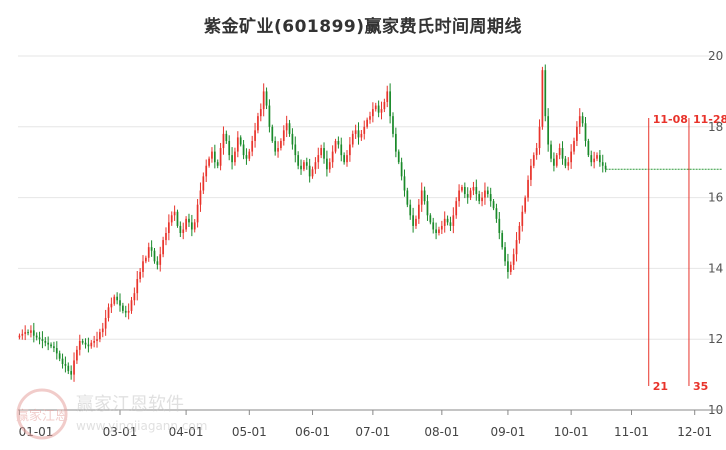  What do you see at coordinates (36, 432) in the screenshot?
I see `x-tick-label: 01-01` at bounding box center [36, 432].